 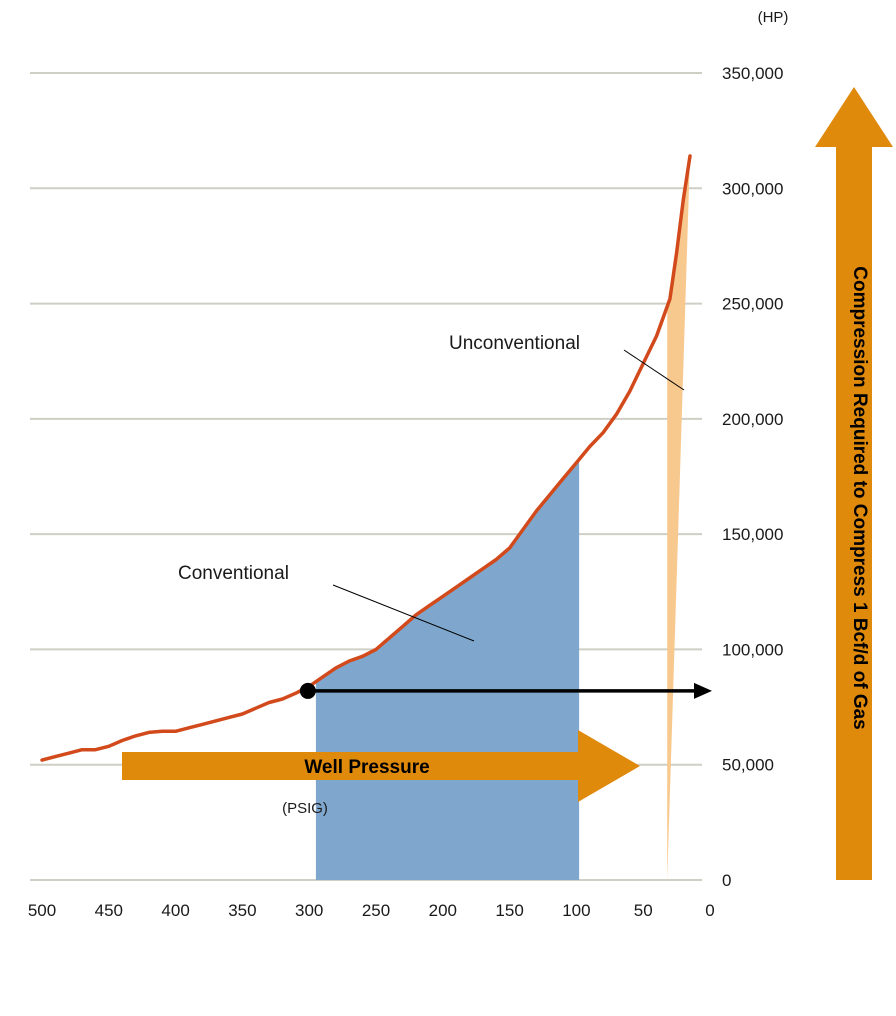 I want to click on conventional-leader-line, so click(x=403, y=613).